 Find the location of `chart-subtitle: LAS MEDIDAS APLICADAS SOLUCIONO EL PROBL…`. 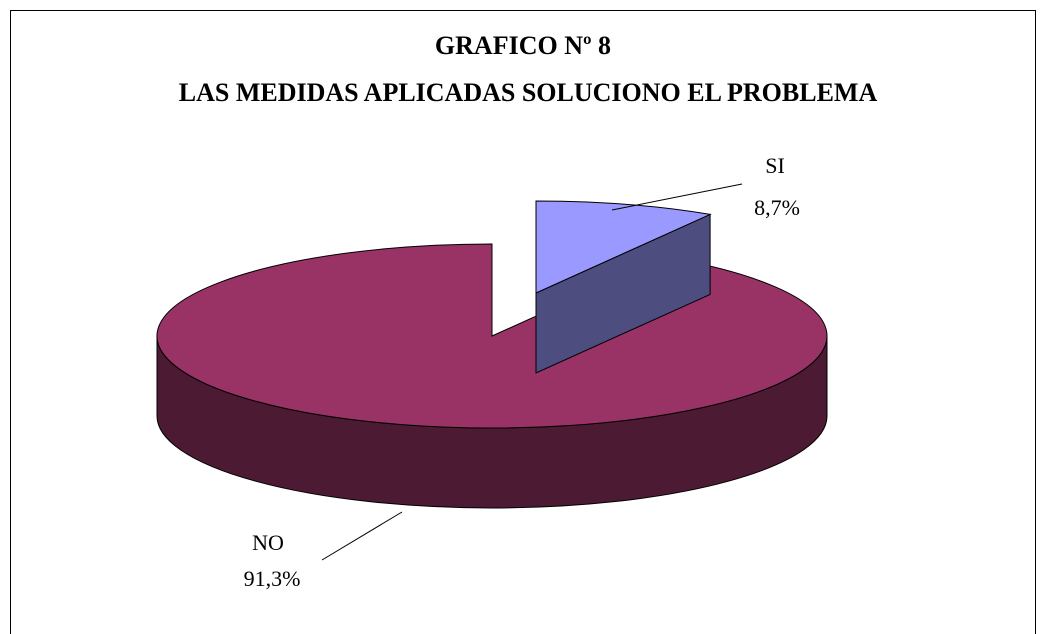

chart-subtitle: LAS MEDIDAS APLICADAS SOLUCIONO EL PROBL… is located at coordinates (528, 92).